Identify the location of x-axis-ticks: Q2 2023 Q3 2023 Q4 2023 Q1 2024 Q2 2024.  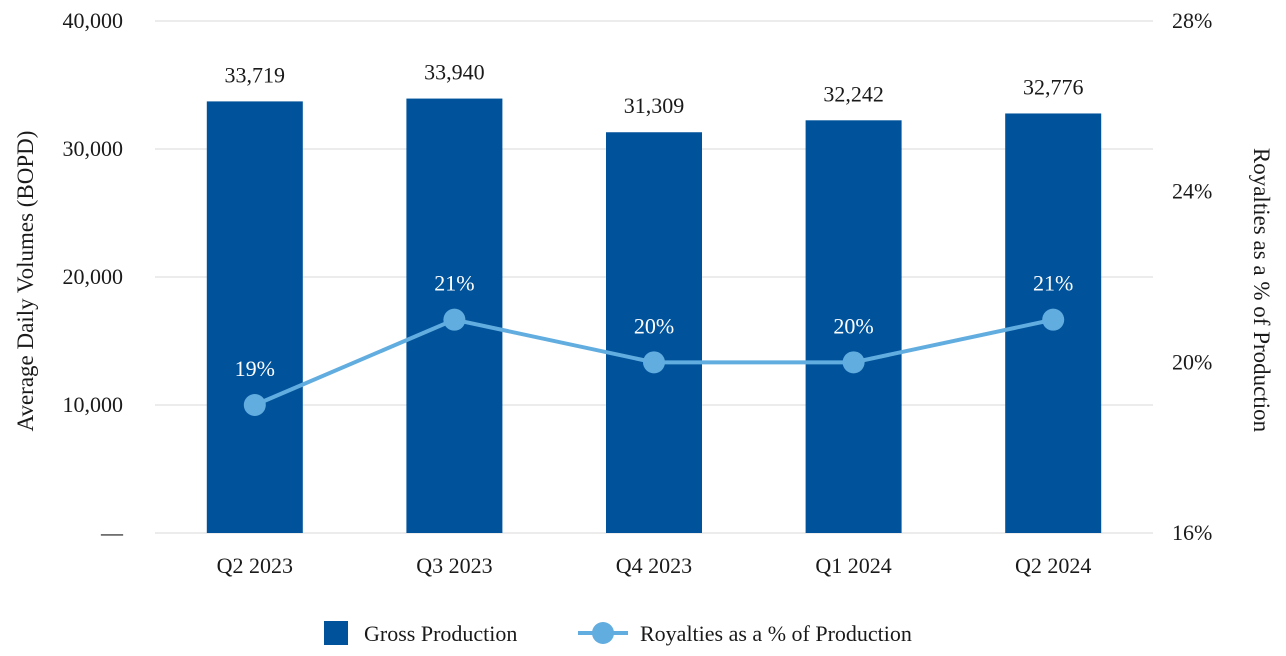
(654, 565).